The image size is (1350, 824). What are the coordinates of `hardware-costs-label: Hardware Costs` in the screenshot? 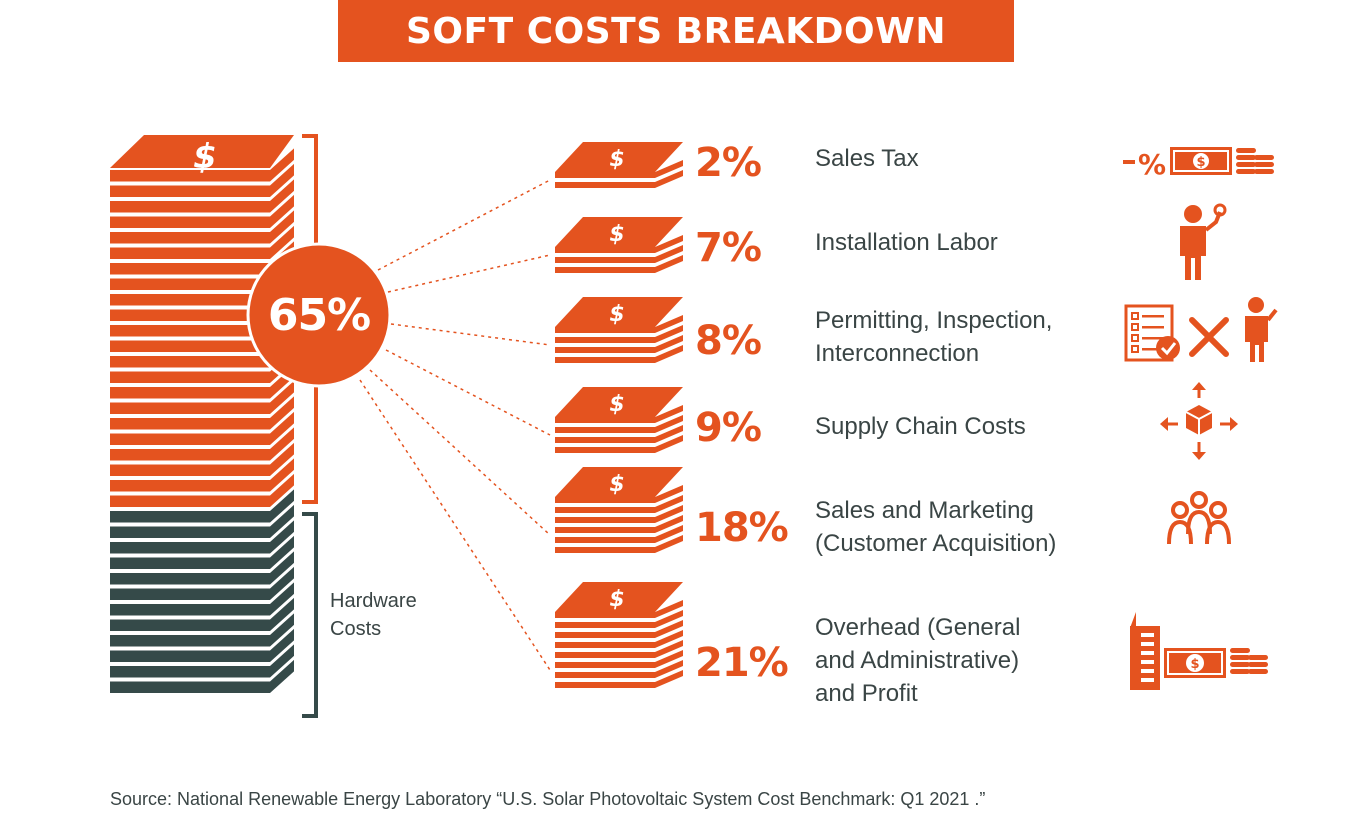 It's located at (373, 615).